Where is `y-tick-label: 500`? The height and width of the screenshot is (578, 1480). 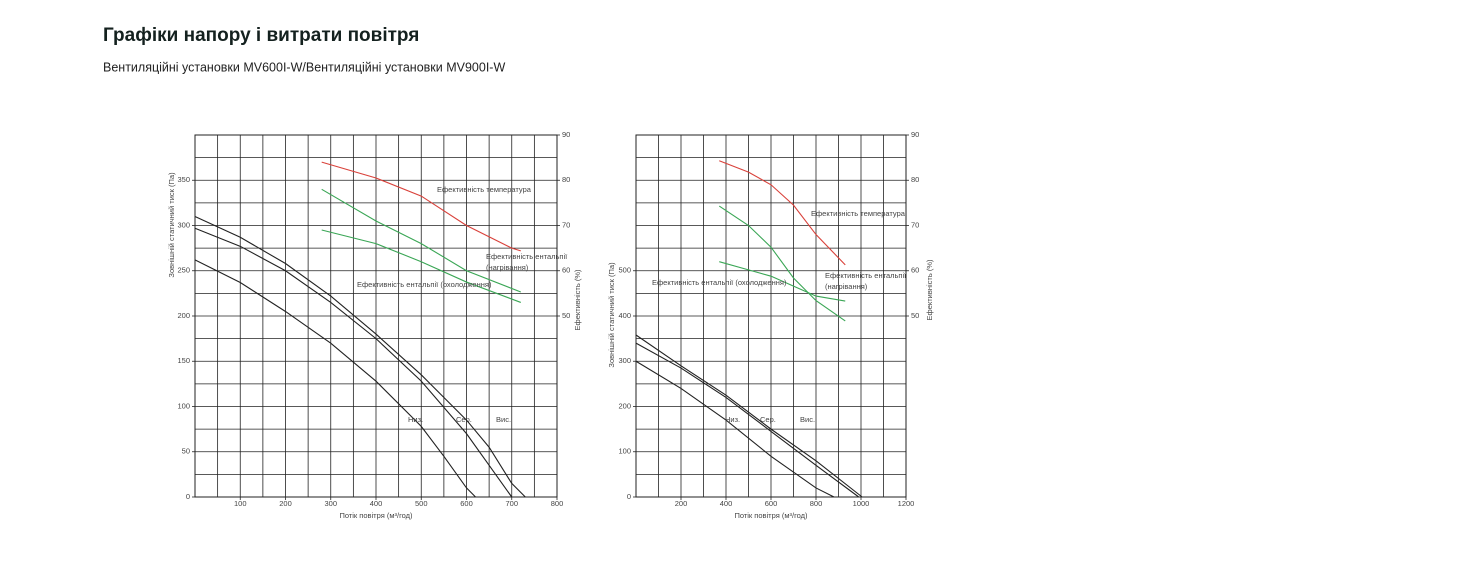 y-tick-label: 500 is located at coordinates (624, 270).